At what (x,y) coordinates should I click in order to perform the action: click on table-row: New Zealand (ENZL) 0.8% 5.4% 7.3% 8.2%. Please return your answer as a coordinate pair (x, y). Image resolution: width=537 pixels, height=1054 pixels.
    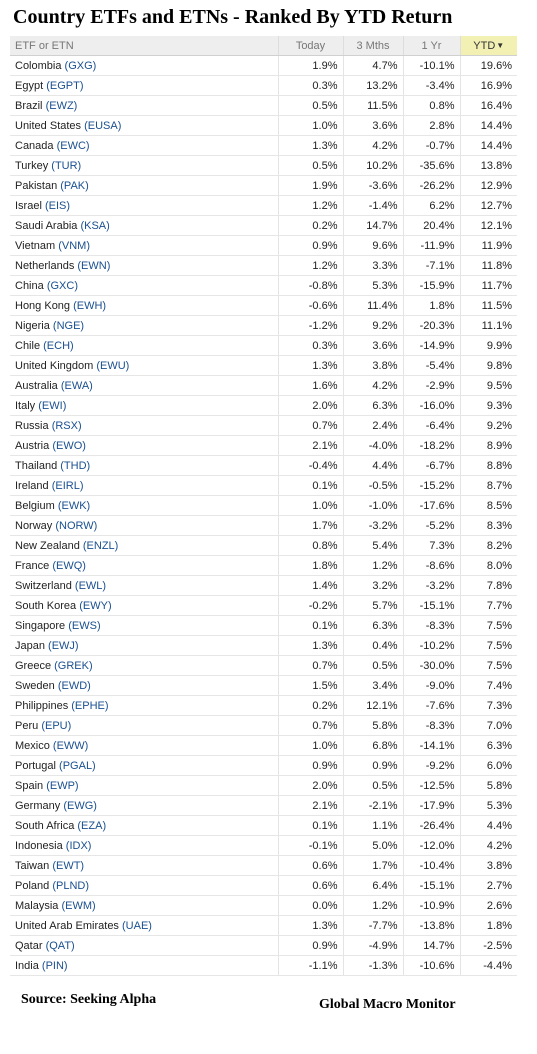
    Looking at the image, I should click on (263, 545).